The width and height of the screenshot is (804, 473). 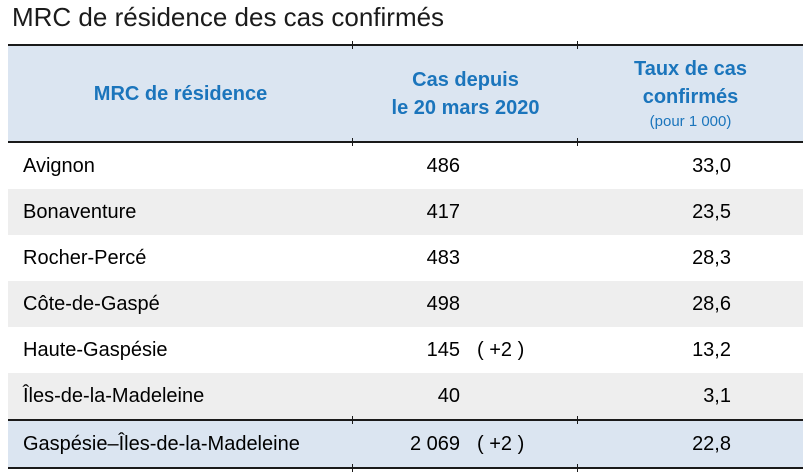 What do you see at coordinates (690, 350) in the screenshot?
I see `rate-cell: 13,2` at bounding box center [690, 350].